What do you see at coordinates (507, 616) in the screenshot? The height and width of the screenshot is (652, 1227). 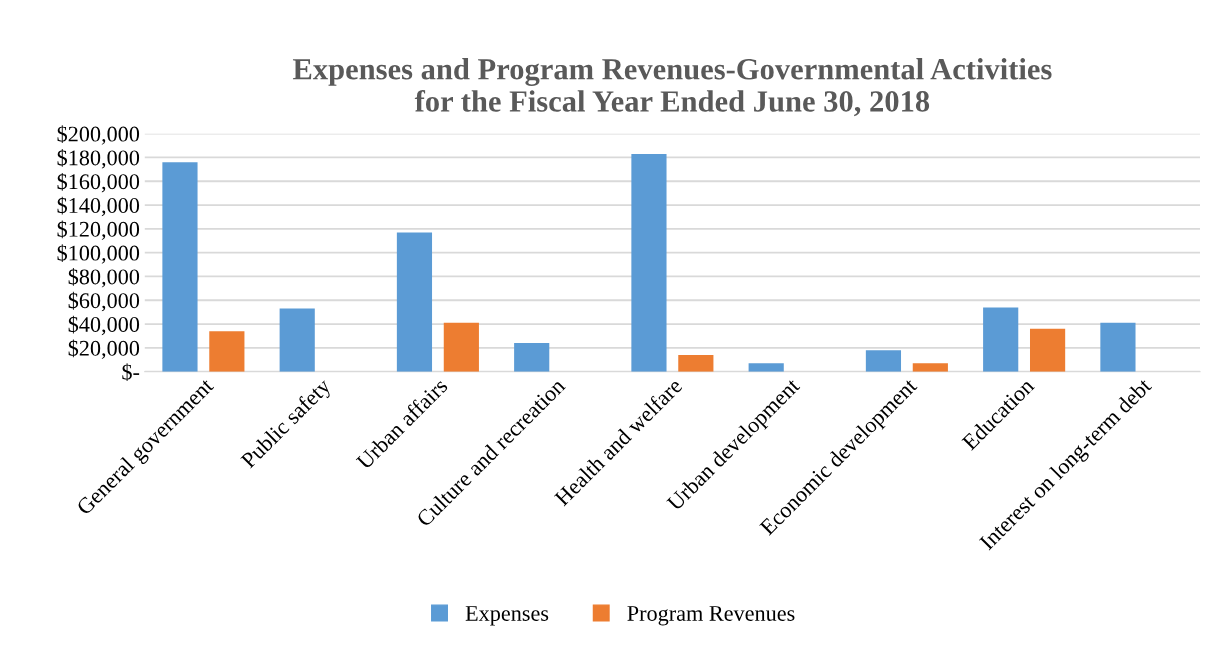 I see `legend-label: Expenses` at bounding box center [507, 616].